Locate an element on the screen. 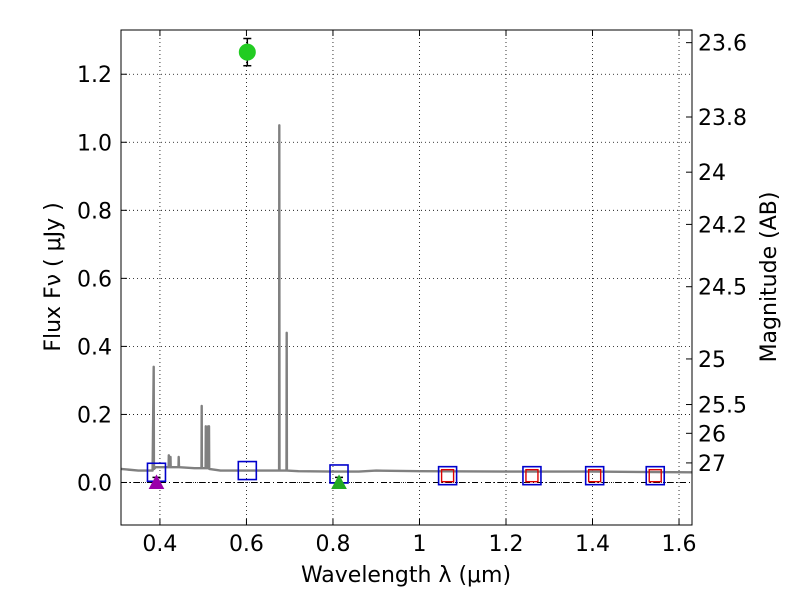  y-tick-label: 1.2 is located at coordinates (94, 75).